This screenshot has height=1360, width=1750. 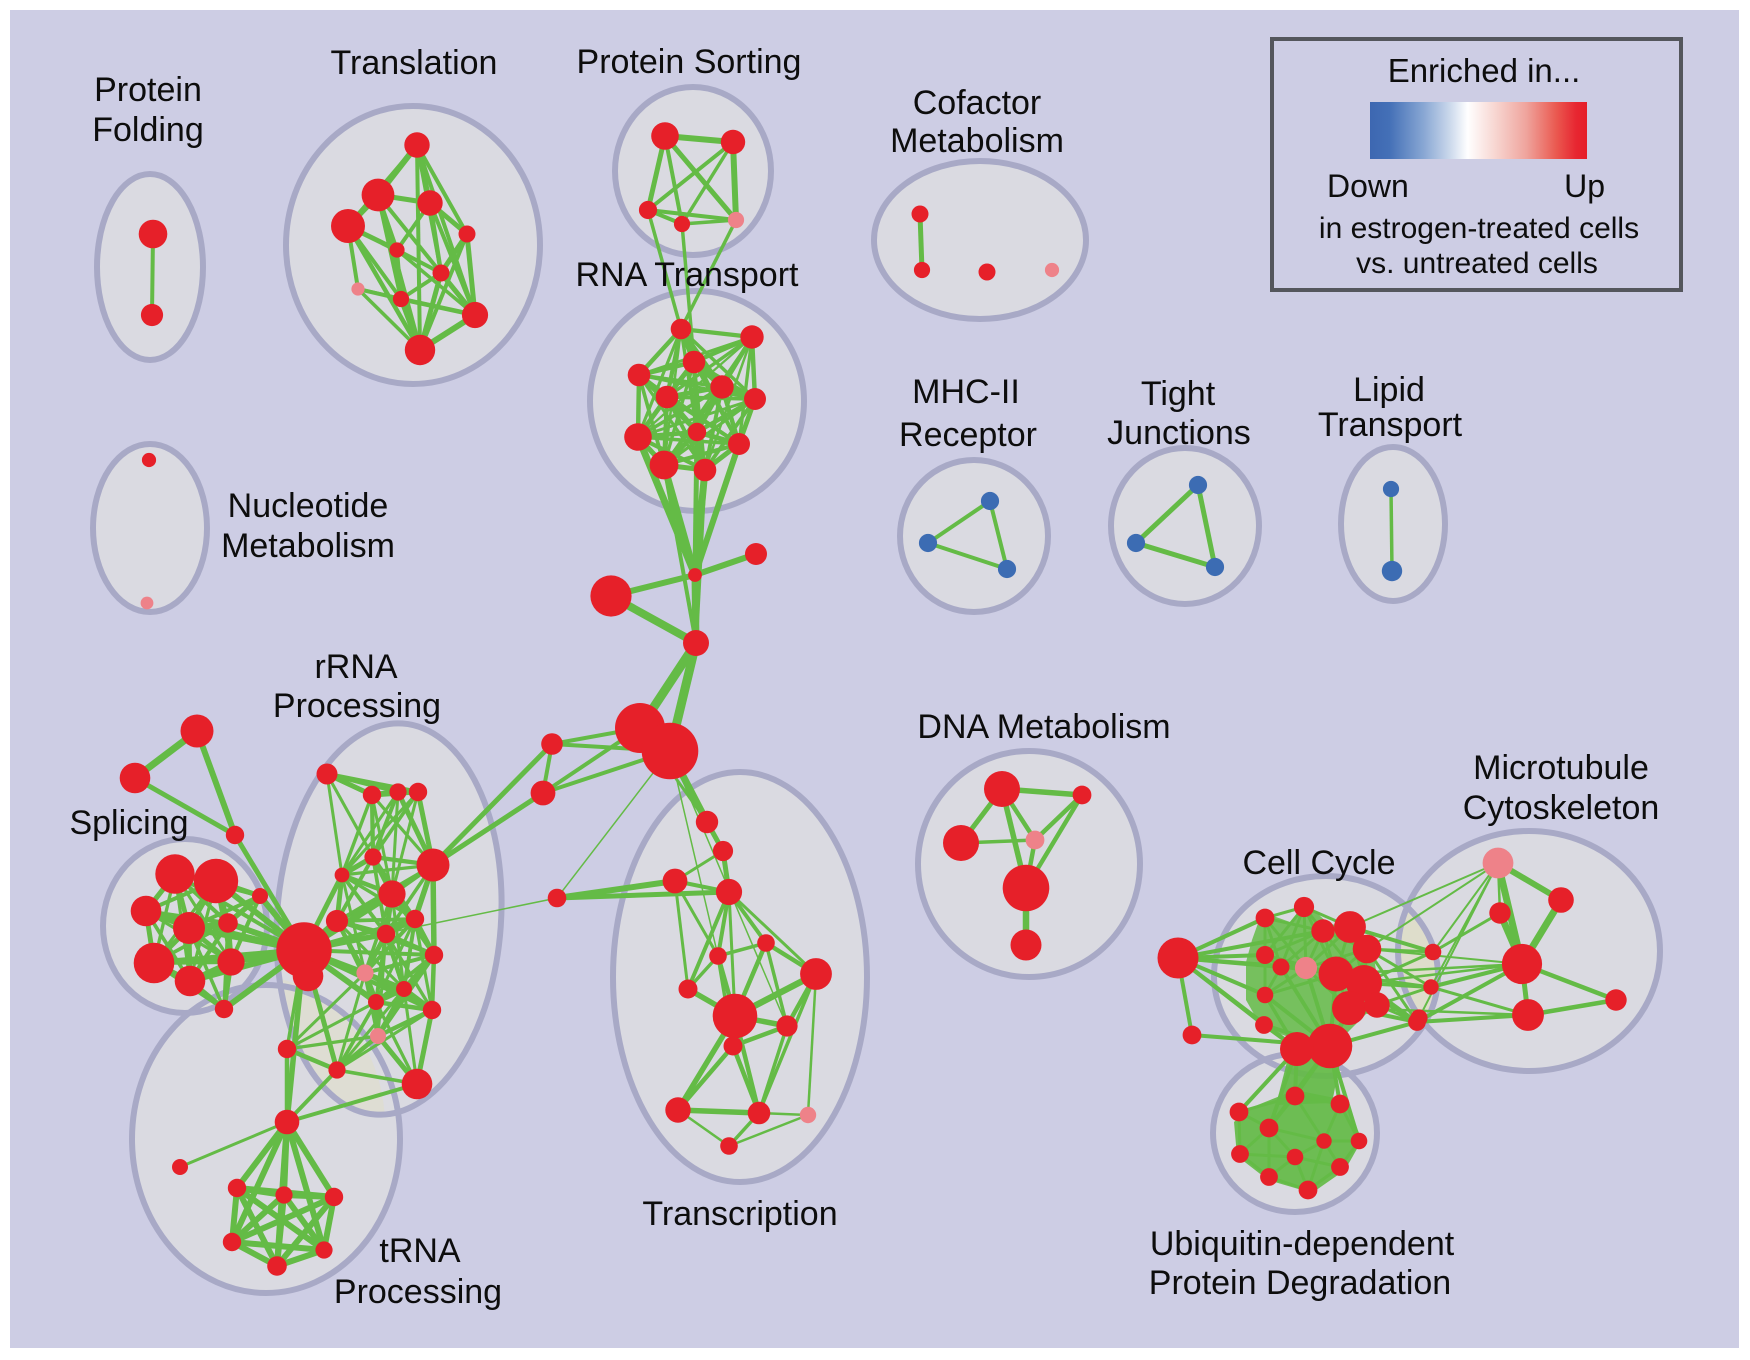 What do you see at coordinates (1479, 228) in the screenshot?
I see `svg-text: in estrogen-treated cells` at bounding box center [1479, 228].